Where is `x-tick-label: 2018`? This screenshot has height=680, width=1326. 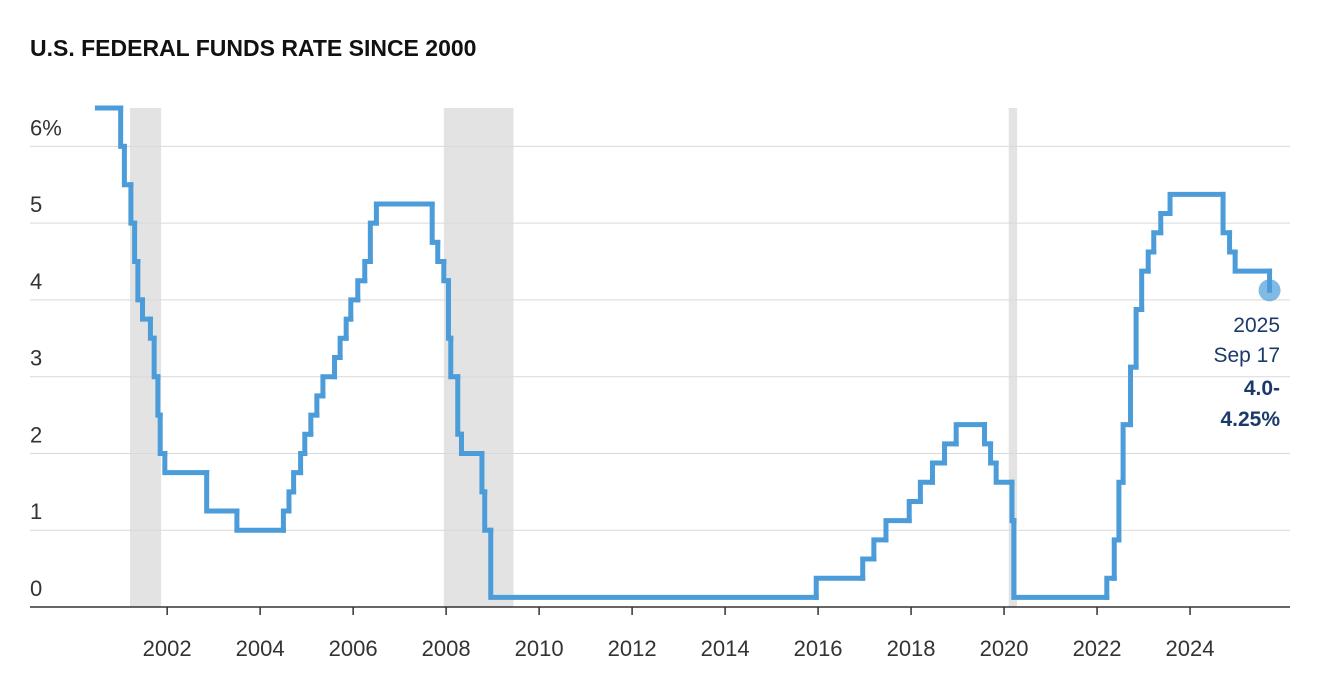 x-tick-label: 2018 is located at coordinates (911, 648).